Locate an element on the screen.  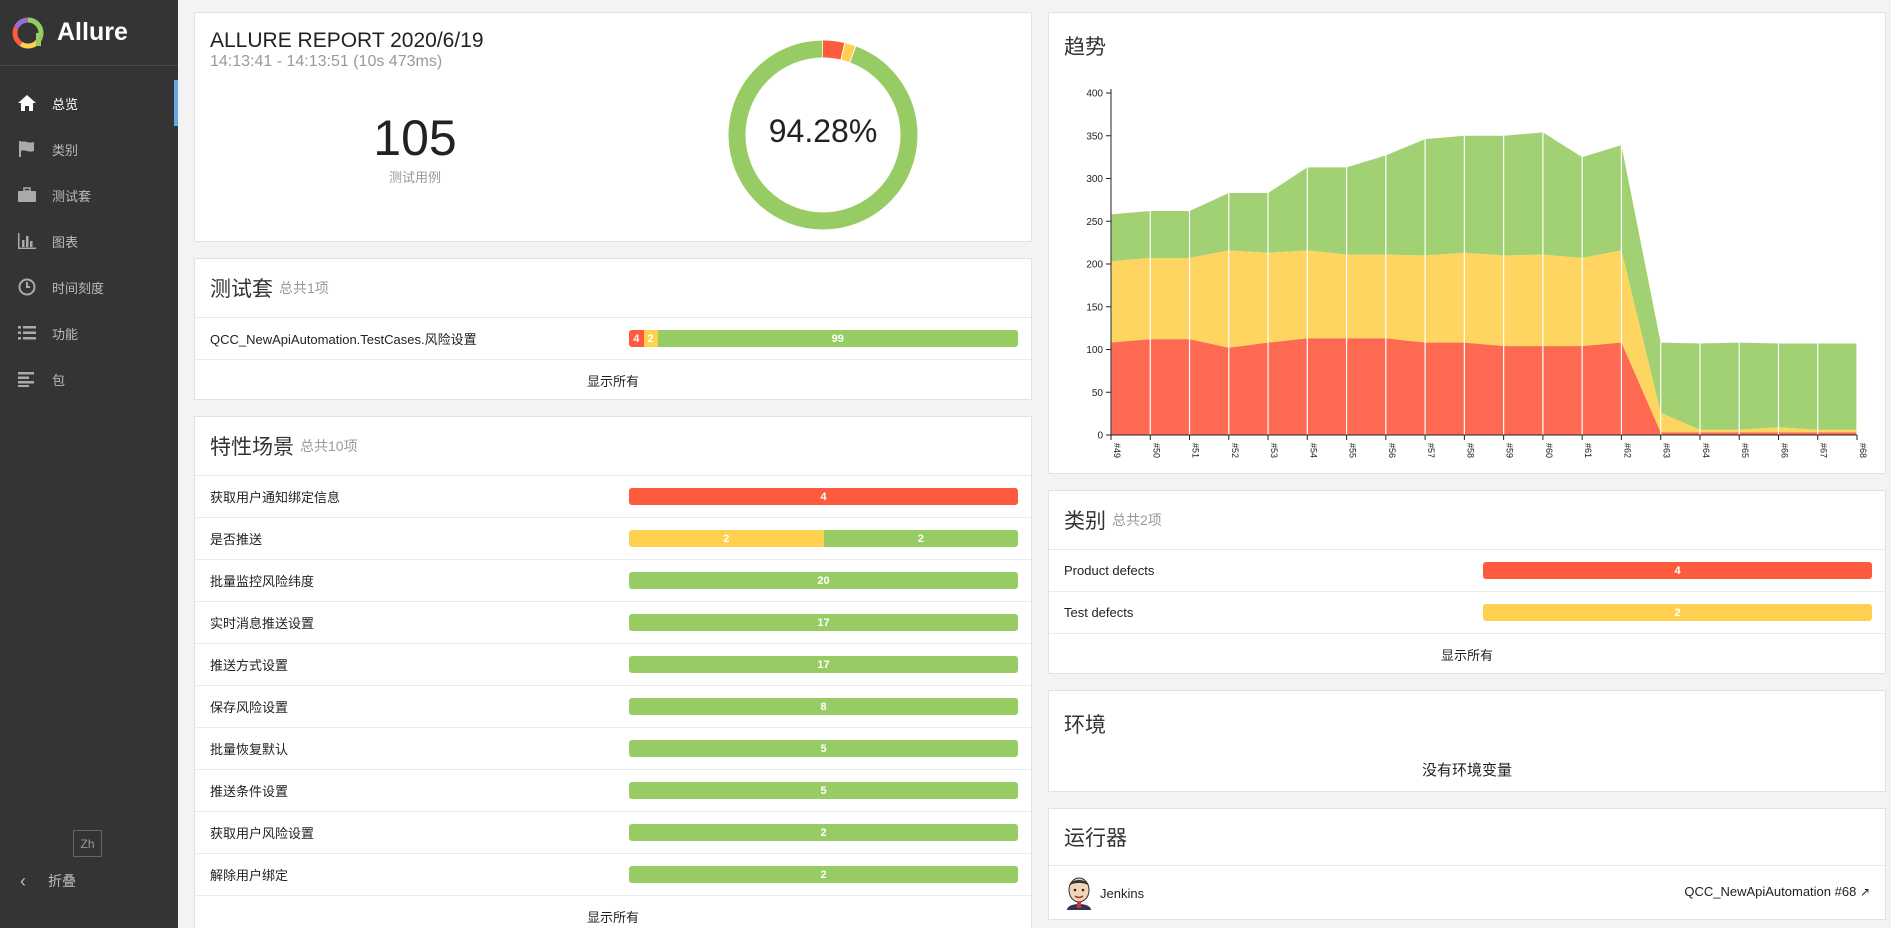
suite-status-bar: 4 2 99 is located at coordinates (823, 338).